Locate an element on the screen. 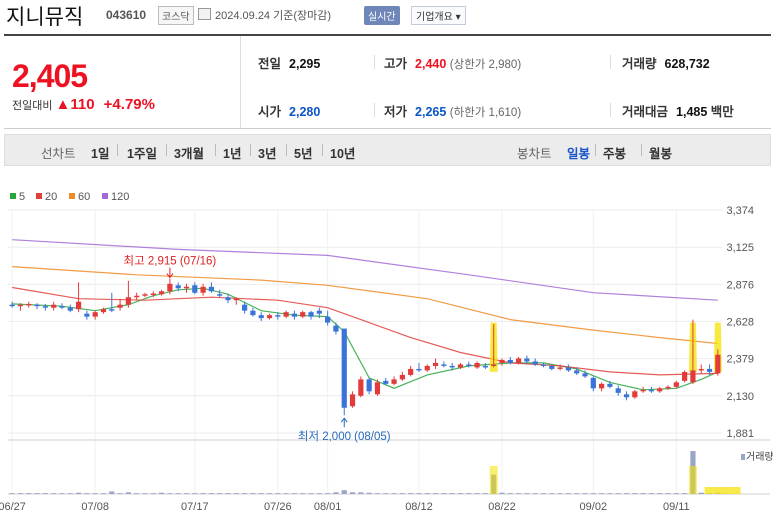 The image size is (773, 515). period-10y: 10년 is located at coordinates (343, 154).